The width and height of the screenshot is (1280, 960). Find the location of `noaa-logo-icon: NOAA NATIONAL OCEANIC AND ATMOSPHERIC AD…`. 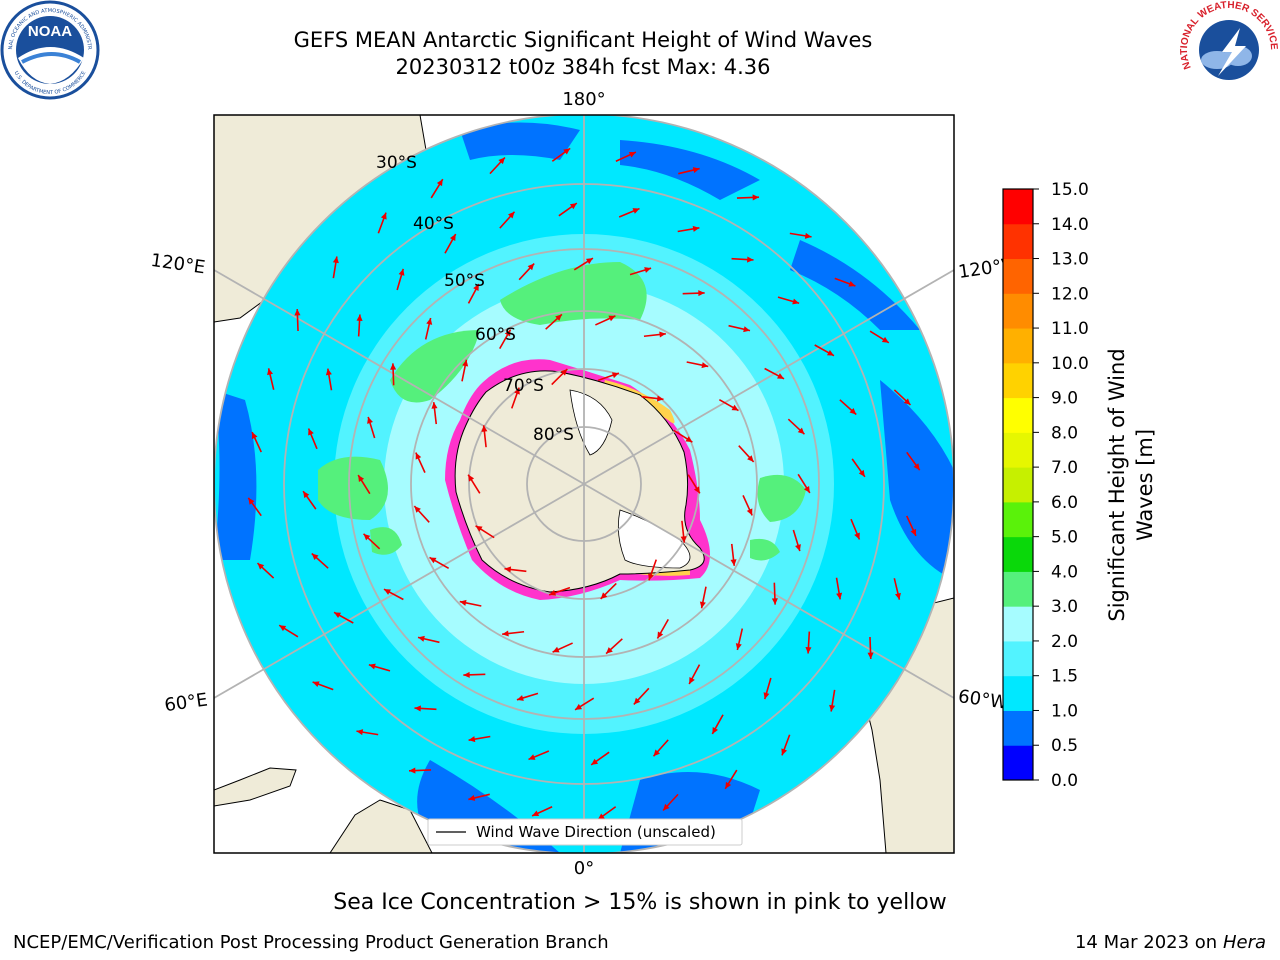

noaa-logo-icon: NOAA NATIONAL OCEANIC AND ATMOSPHERIC AD… is located at coordinates (50, 50).